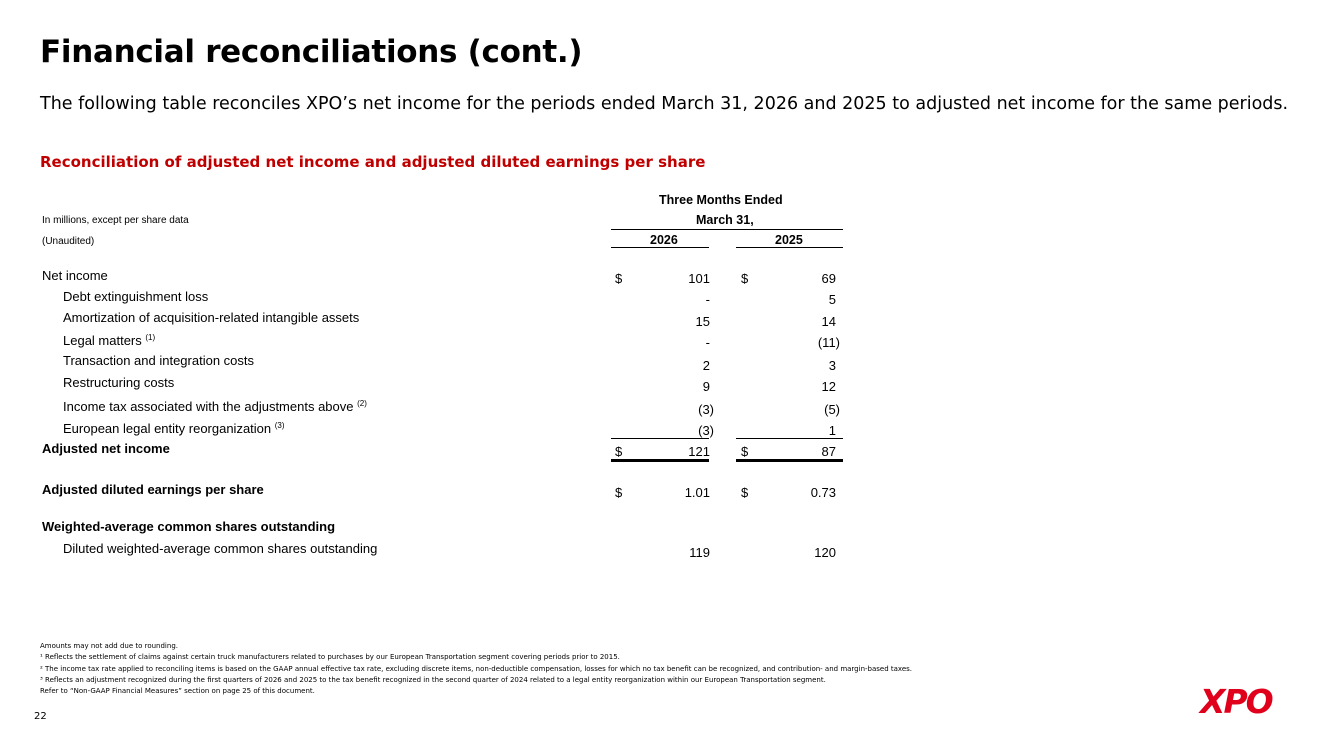 The image size is (1333, 749). I want to click on column-rule-2026, so click(660, 247).